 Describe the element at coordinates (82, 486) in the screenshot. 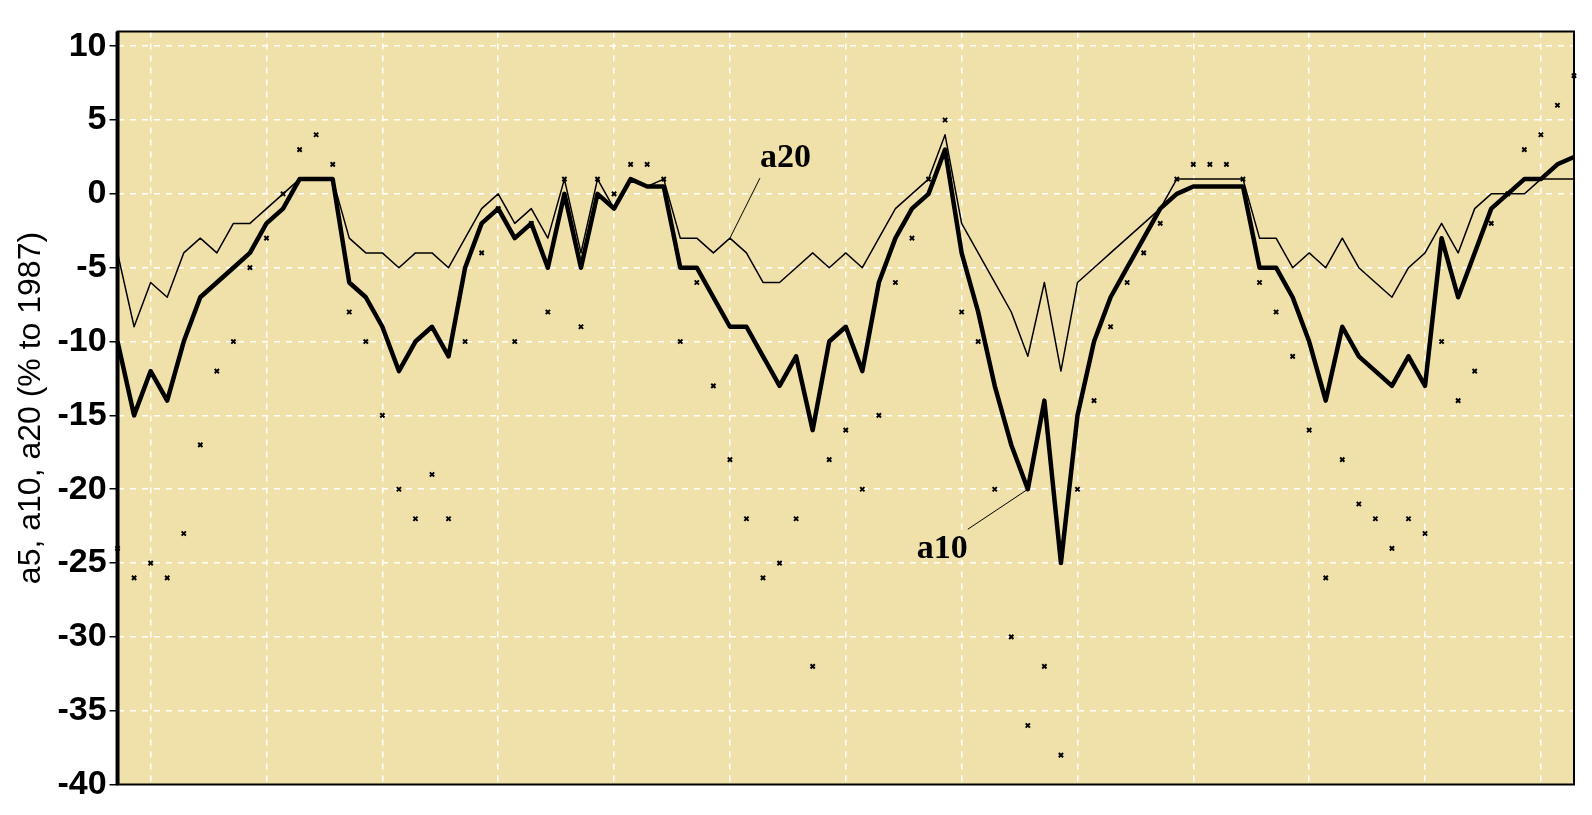

I see `y-tick-label: -20` at that location.